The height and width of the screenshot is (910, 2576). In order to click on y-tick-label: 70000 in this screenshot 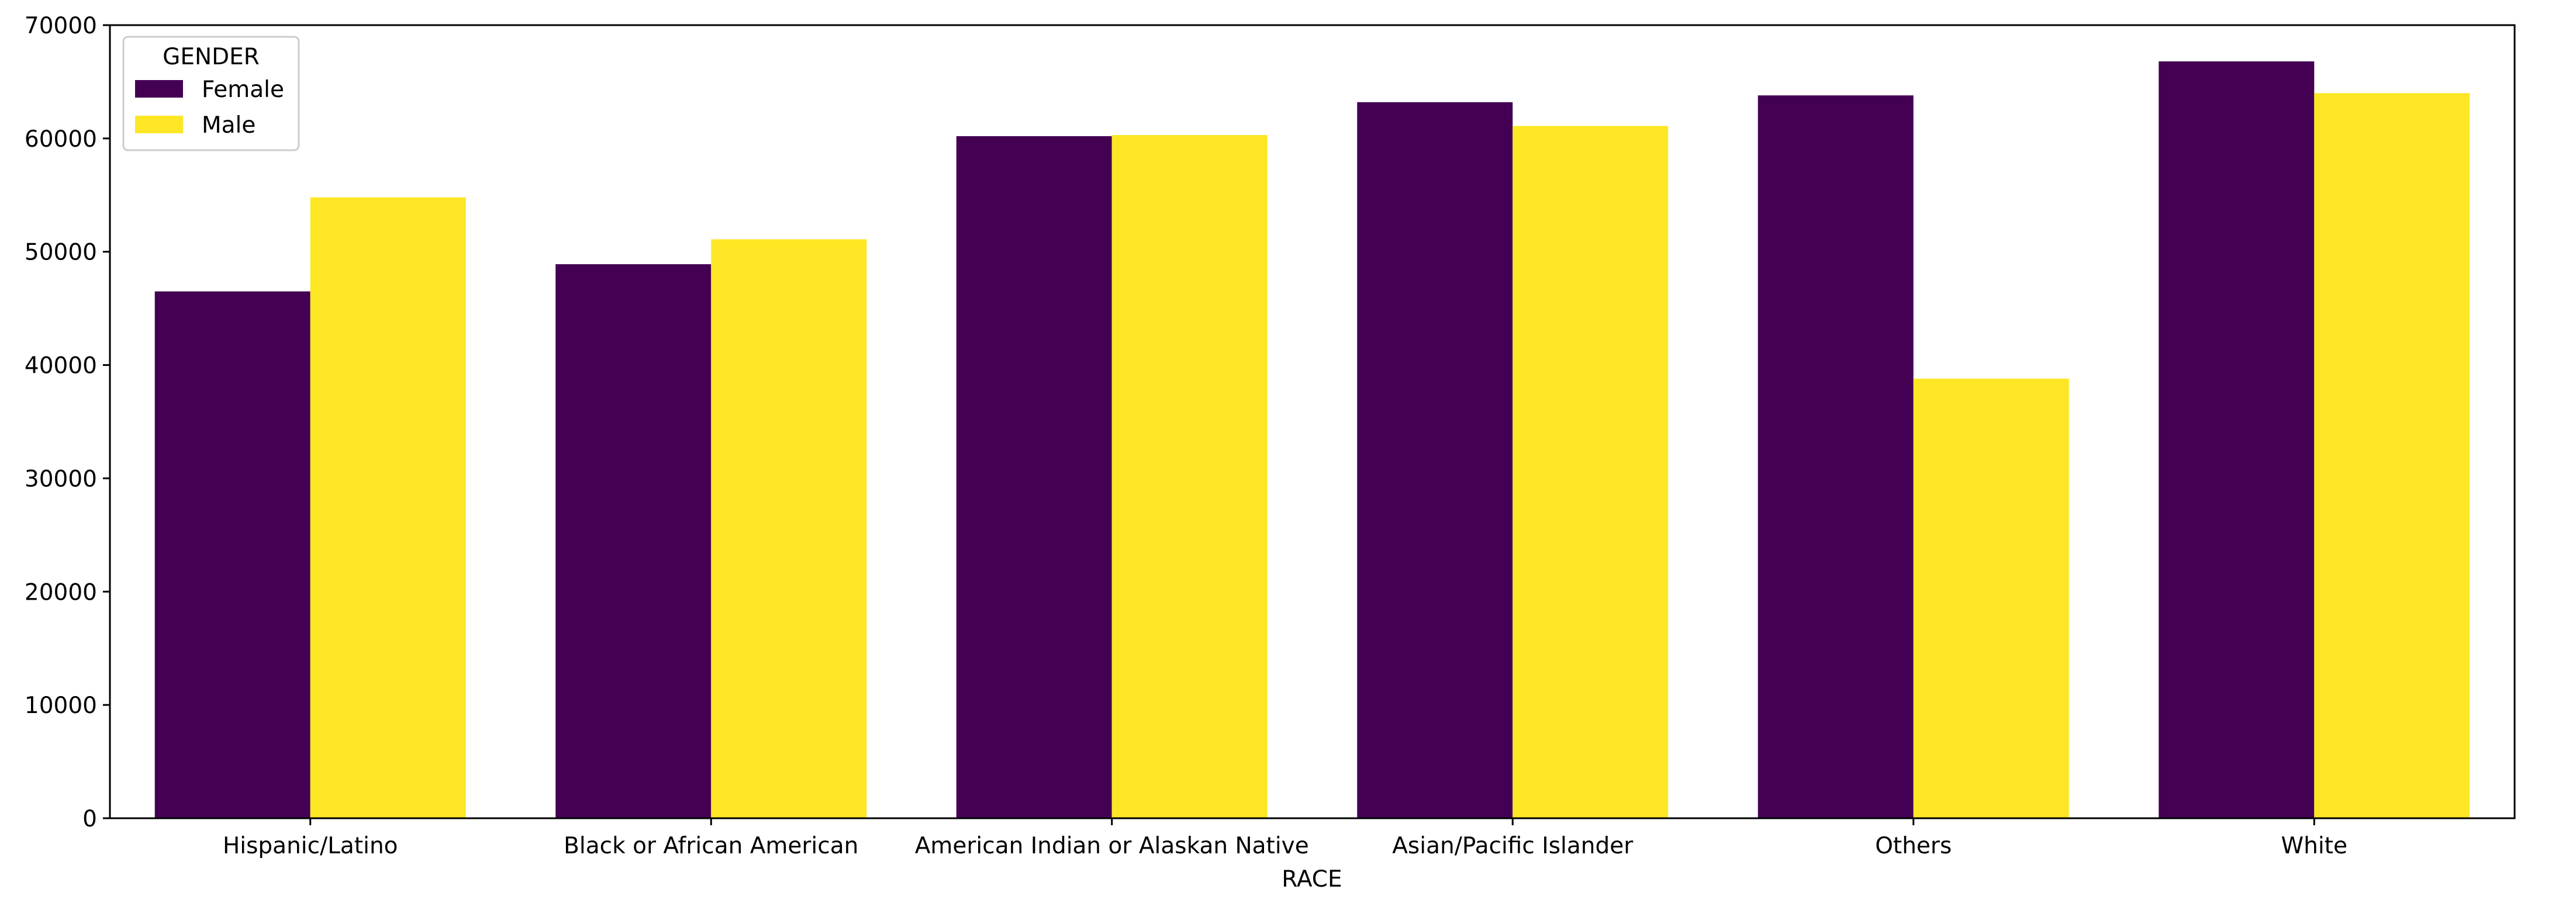, I will do `click(61, 26)`.